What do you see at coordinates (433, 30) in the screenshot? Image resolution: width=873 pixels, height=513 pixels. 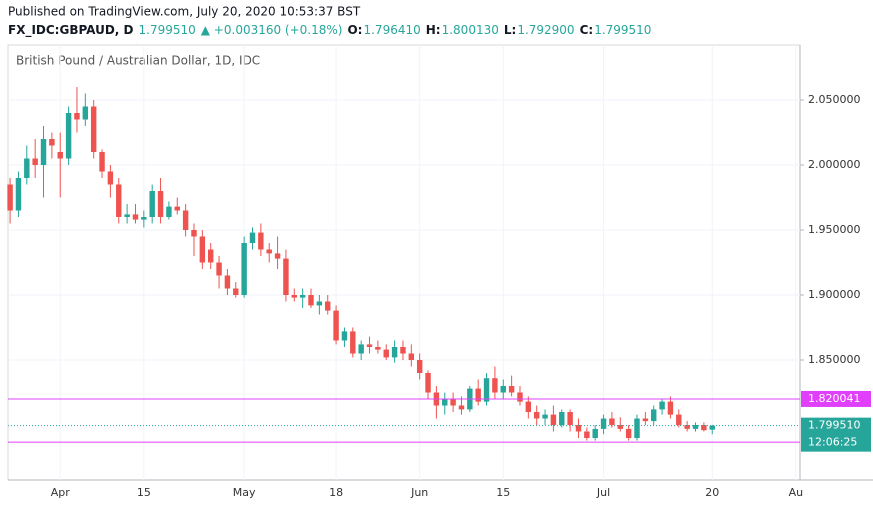 I see `ohlc-label: H:` at bounding box center [433, 30].